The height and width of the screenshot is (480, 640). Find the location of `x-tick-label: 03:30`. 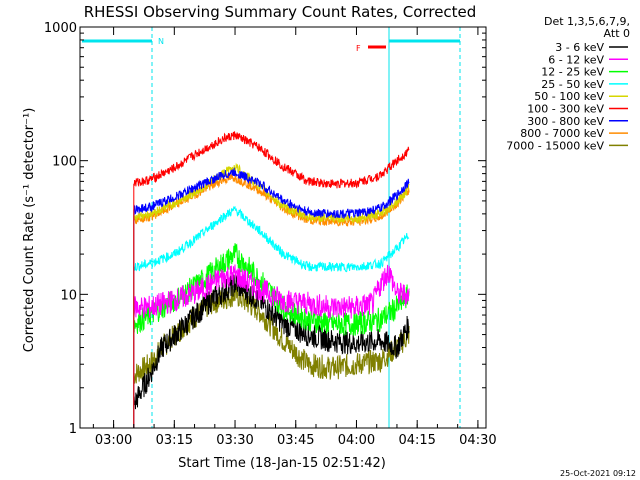

x-tick-label: 03:30 is located at coordinates (234, 440).